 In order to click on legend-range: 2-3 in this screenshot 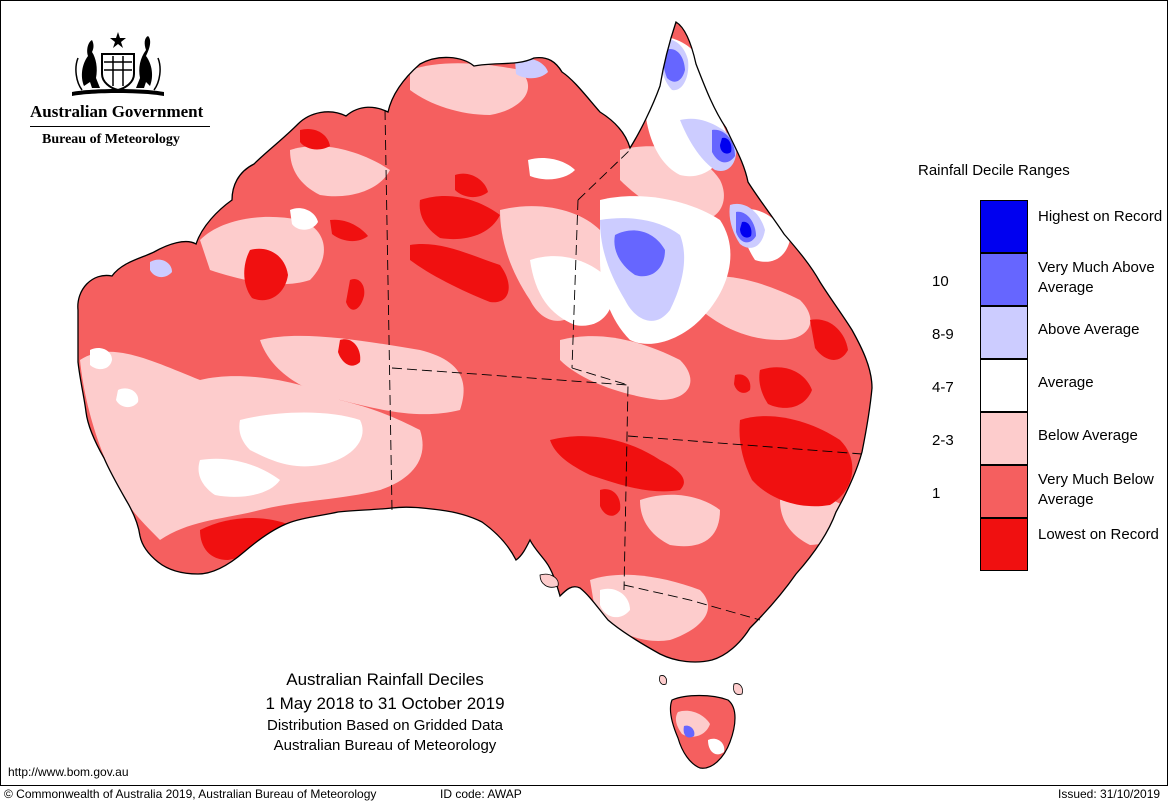, I will do `click(943, 440)`.